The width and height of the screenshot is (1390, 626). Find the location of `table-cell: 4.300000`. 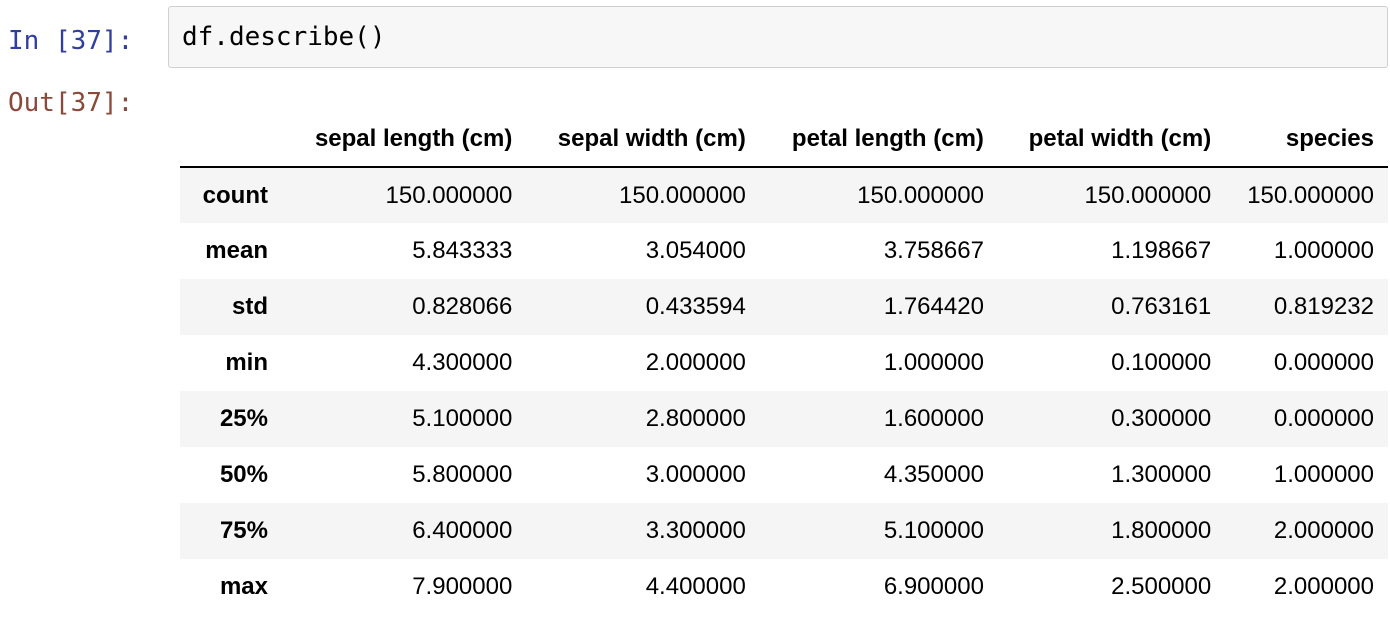

table-cell: 4.300000 is located at coordinates (462, 362).